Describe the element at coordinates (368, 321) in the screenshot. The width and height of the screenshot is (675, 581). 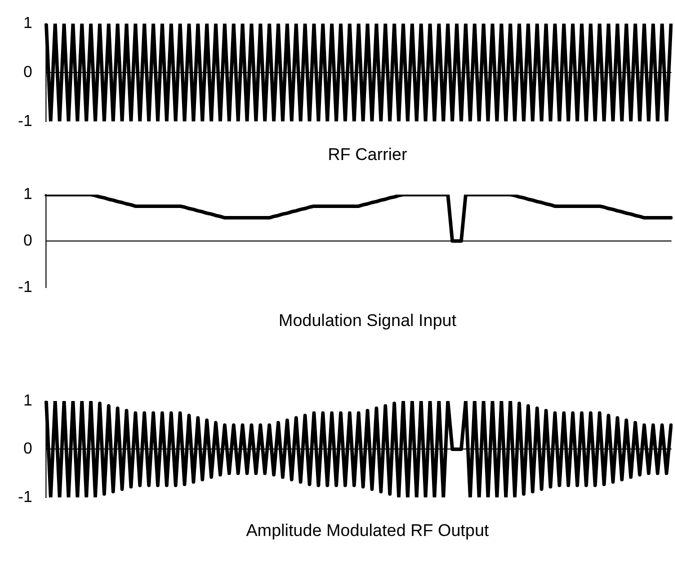
I see `x-axis-title: Modulation Signal Input` at that location.